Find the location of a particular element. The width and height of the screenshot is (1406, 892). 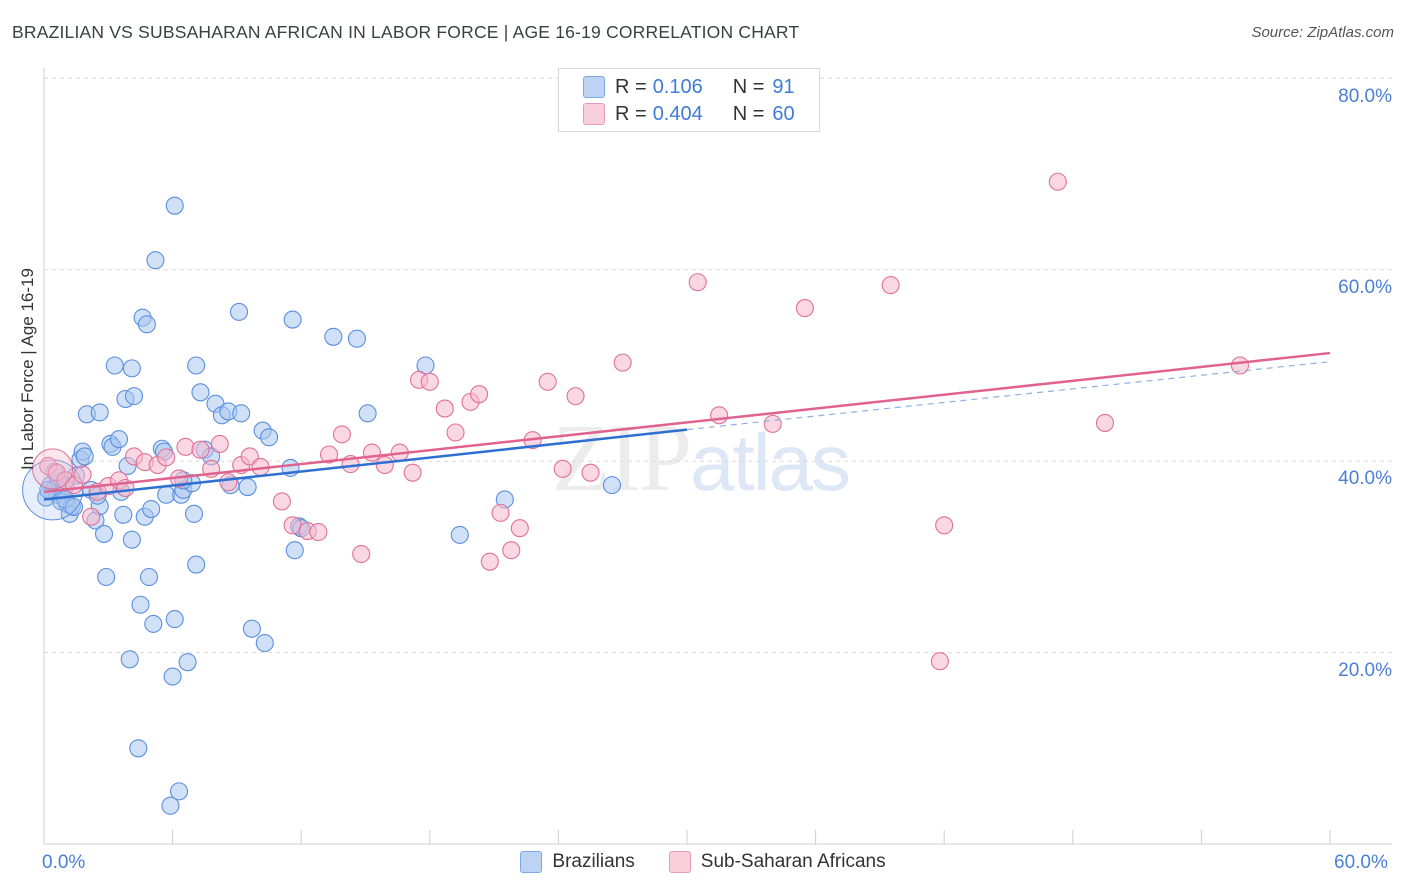

legend-n-value: 91 is located at coordinates (783, 86).